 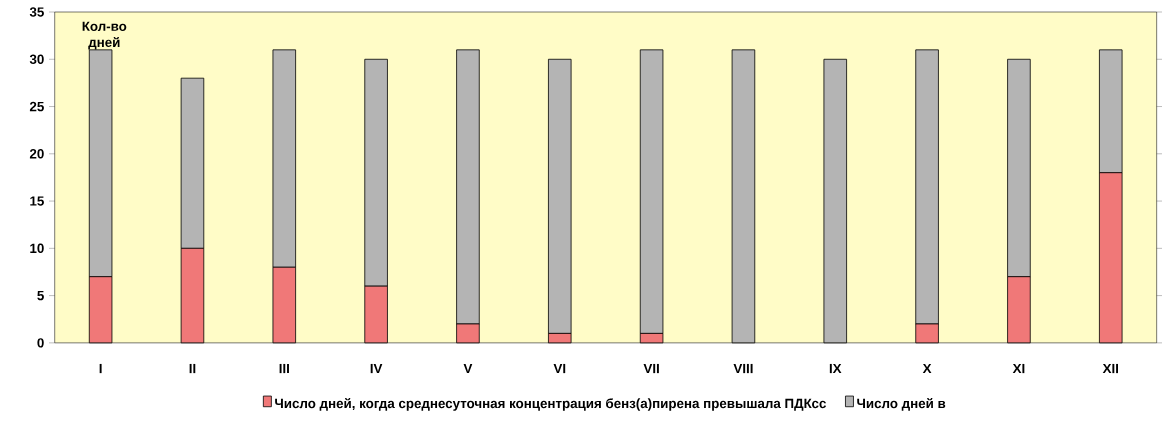 I want to click on x-tick-label: XI, so click(x=1018, y=368).